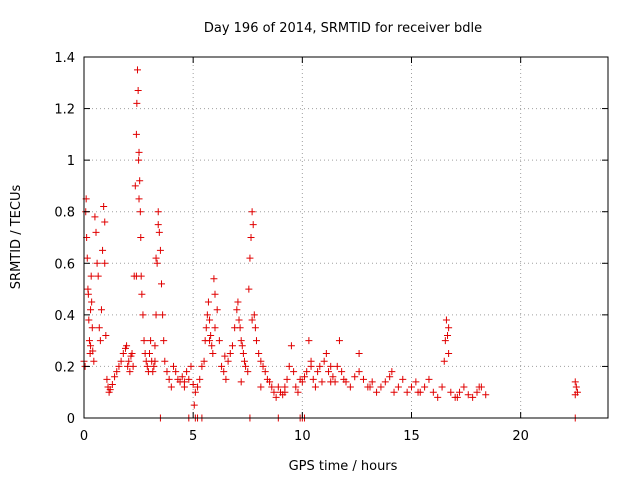  What do you see at coordinates (16, 237) in the screenshot?
I see `y-axis-label: SRMTID / TECUs` at bounding box center [16, 237].